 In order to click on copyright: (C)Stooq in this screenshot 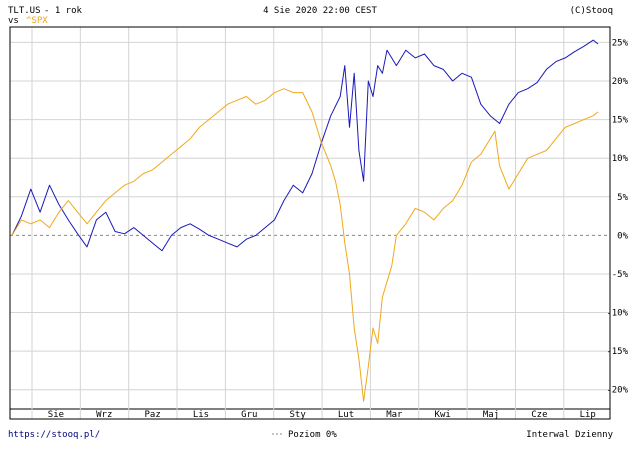, I will do `click(591, 11)`.